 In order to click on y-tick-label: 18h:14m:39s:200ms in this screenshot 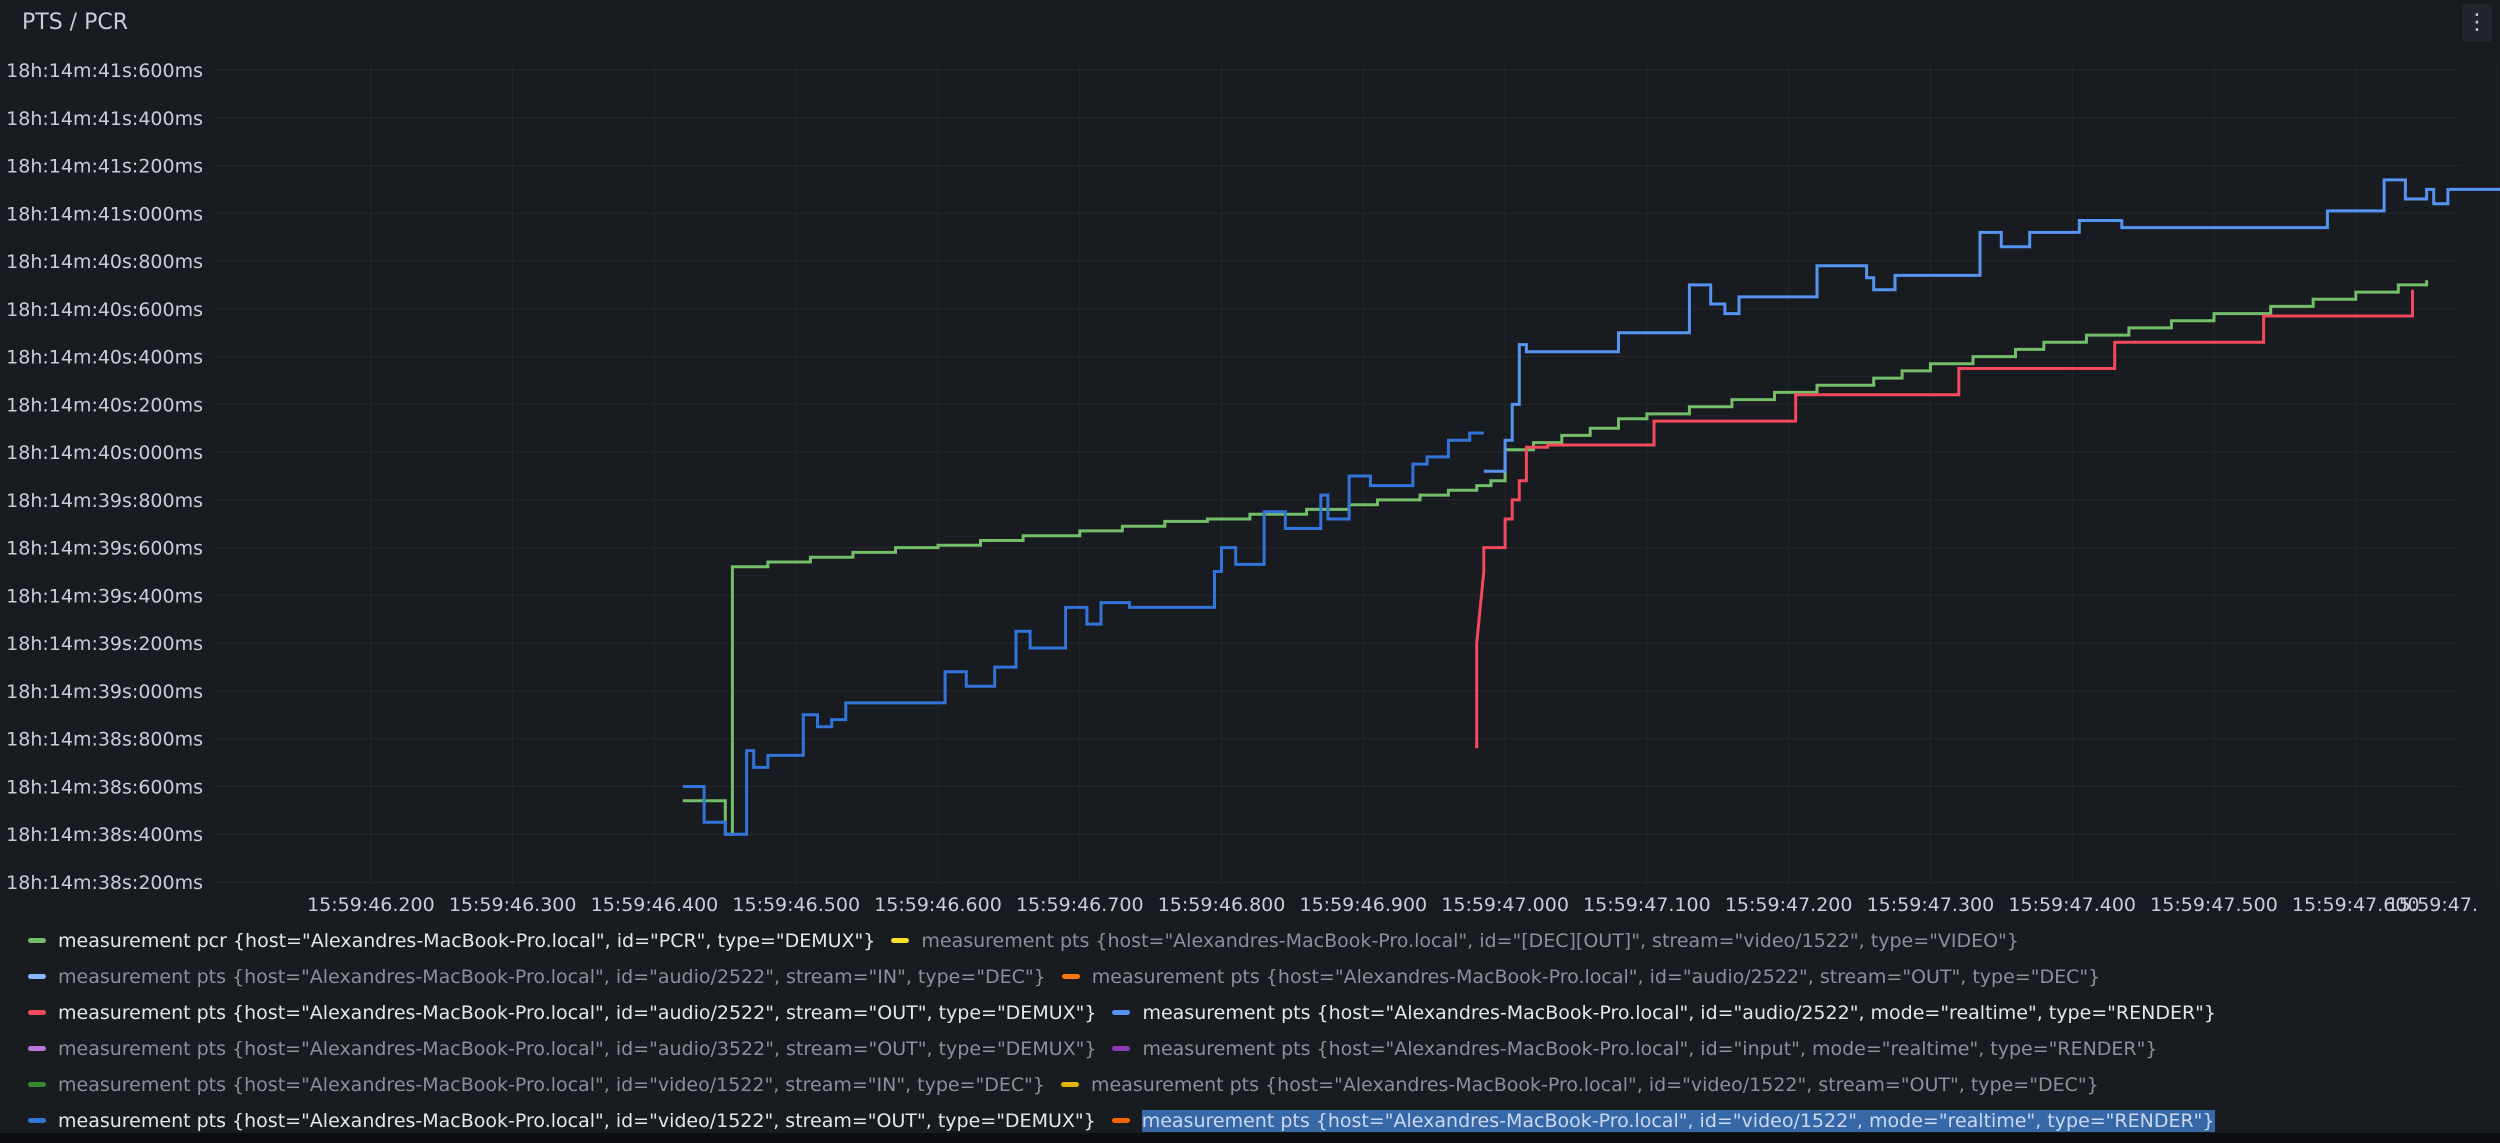, I will do `click(104, 644)`.